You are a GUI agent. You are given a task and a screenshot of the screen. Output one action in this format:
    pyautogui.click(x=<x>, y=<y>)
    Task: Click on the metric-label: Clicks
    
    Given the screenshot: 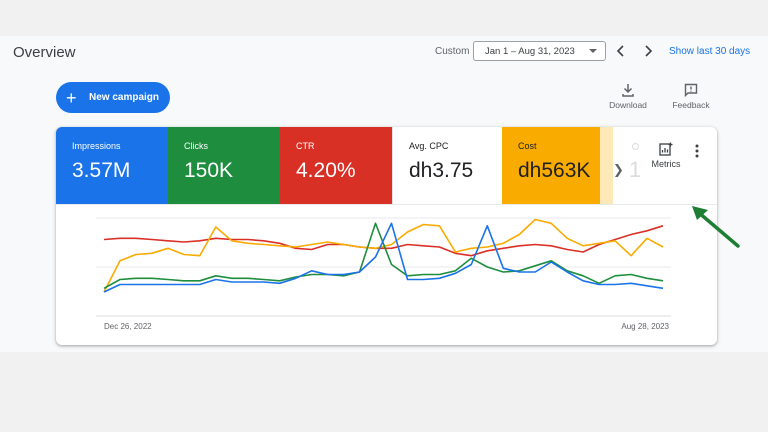 What is the action you would take?
    pyautogui.click(x=196, y=146)
    